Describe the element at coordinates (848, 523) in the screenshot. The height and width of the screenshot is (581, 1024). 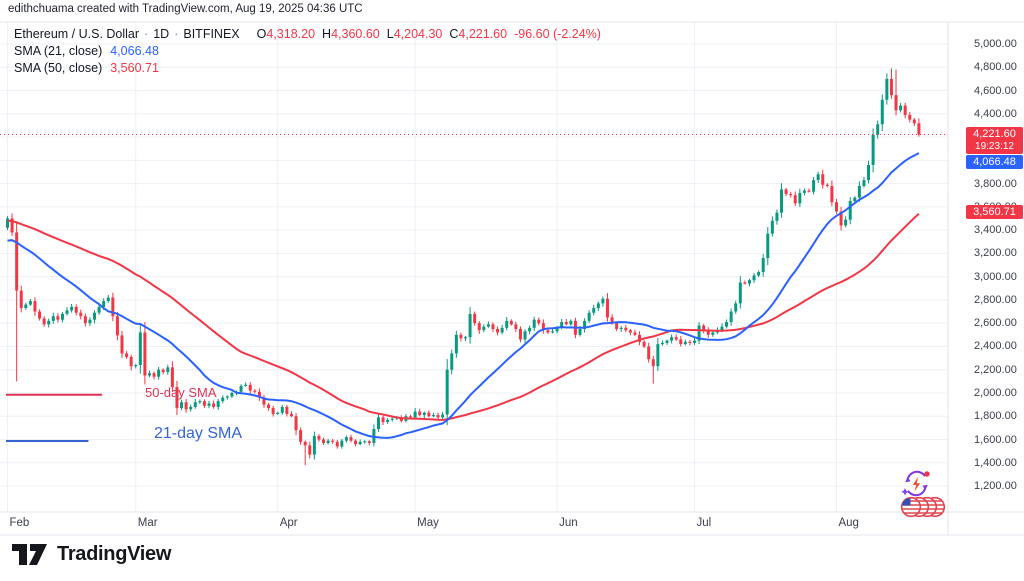
I see `x-axis-label: Aug` at that location.